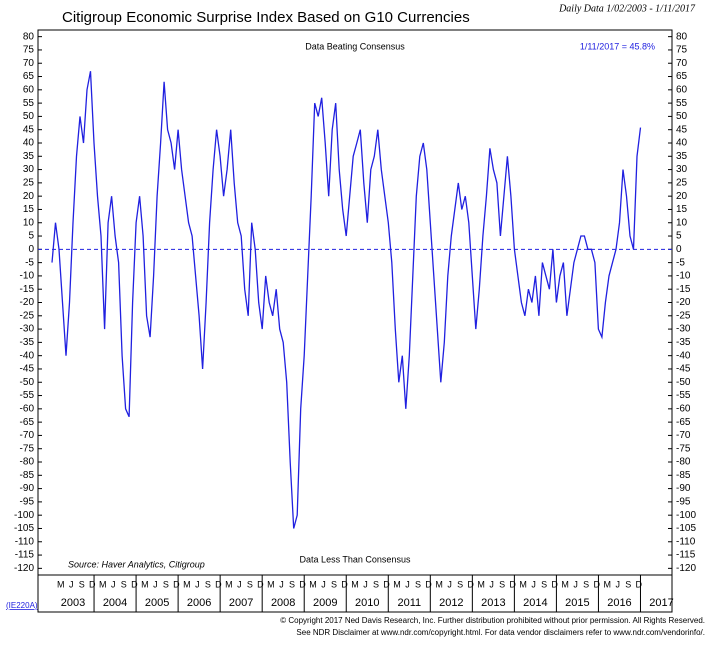 Image resolution: width=713 pixels, height=649 pixels. What do you see at coordinates (682, 36) in the screenshot?
I see `y2-tick-label: 80` at bounding box center [682, 36].